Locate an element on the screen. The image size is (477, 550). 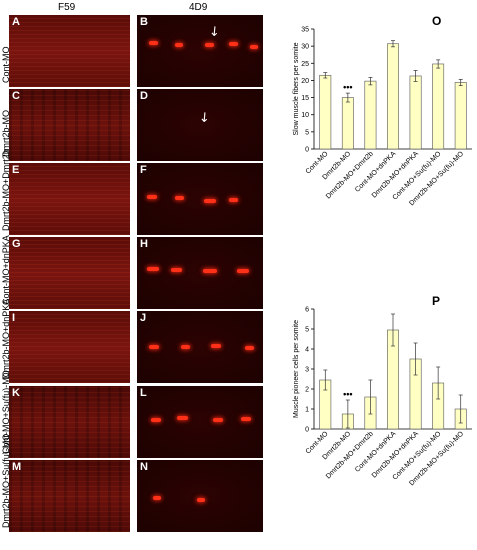
col-header-f59: F59 is located at coordinates (67, 7).